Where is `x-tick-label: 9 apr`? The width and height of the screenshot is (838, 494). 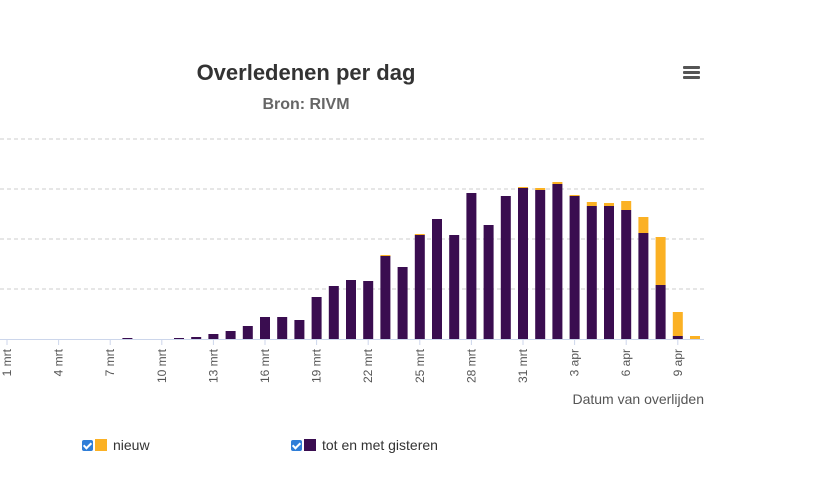 x-tick-label: 9 apr is located at coordinates (678, 362).